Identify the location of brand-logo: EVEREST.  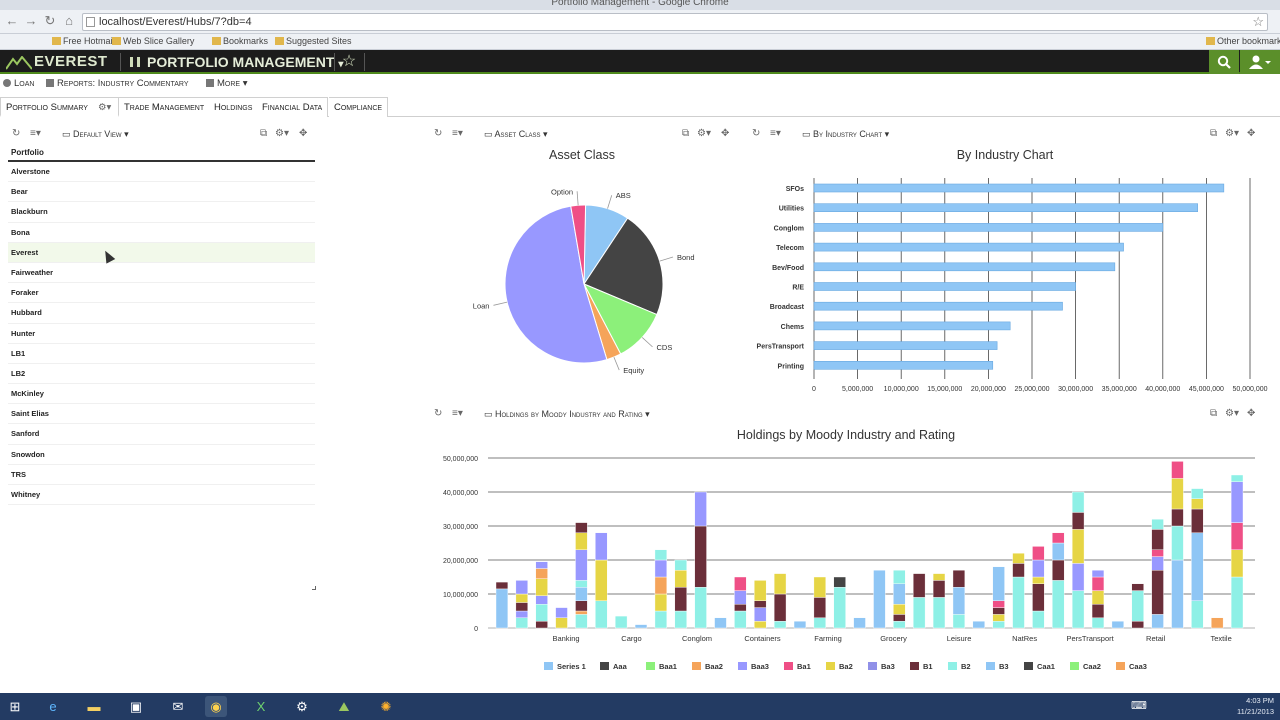
(57, 62).